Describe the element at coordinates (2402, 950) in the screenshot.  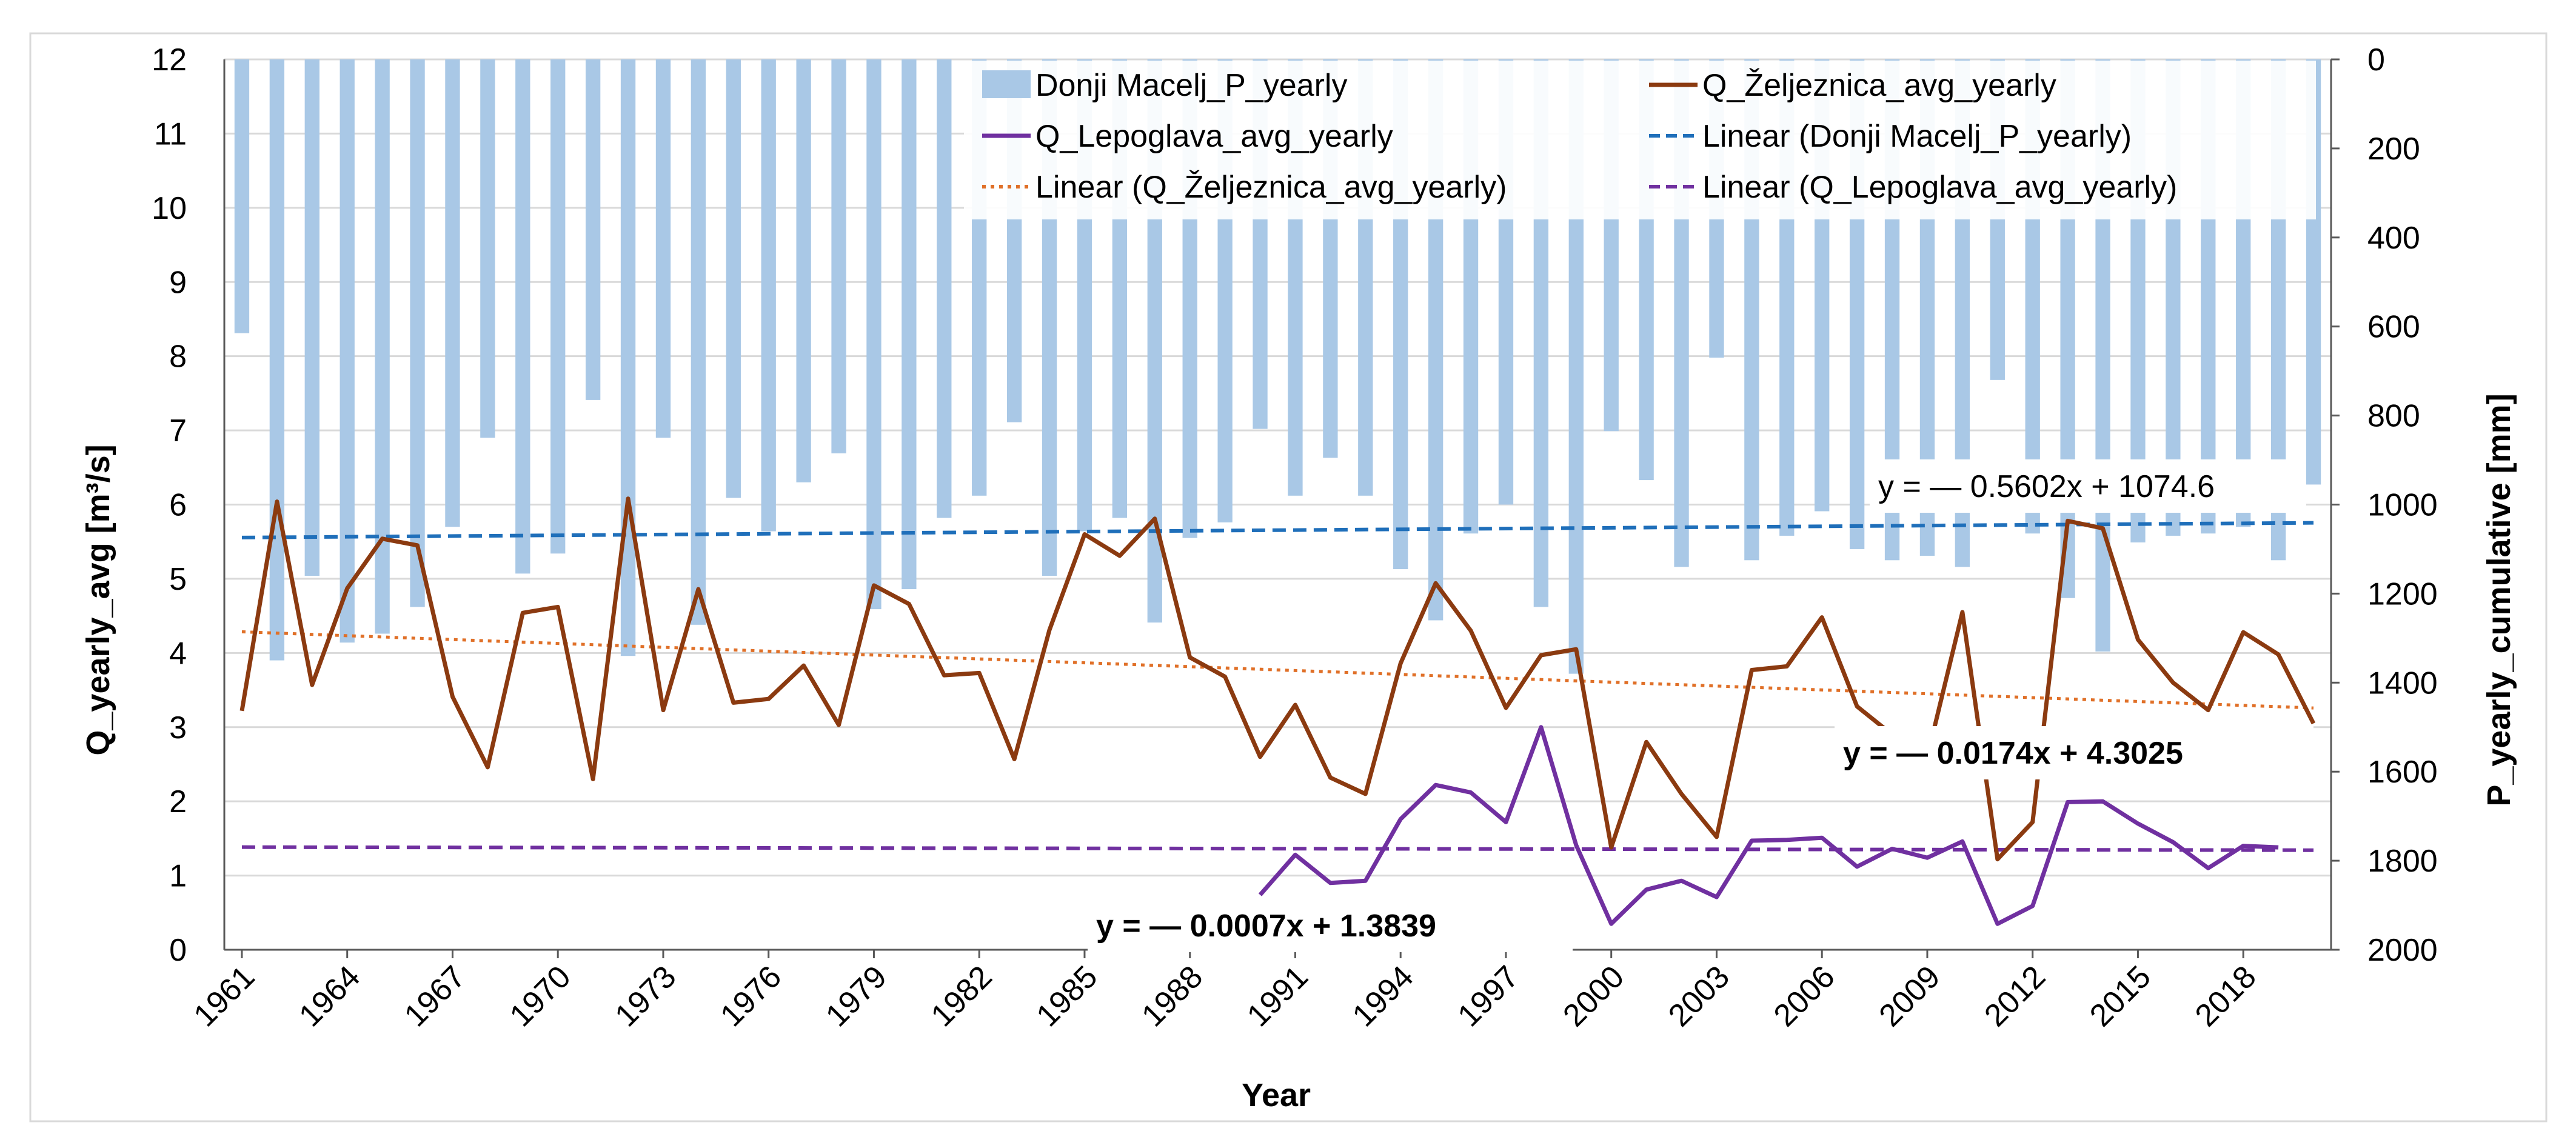
I see `y-right-tick-label: 2000` at that location.